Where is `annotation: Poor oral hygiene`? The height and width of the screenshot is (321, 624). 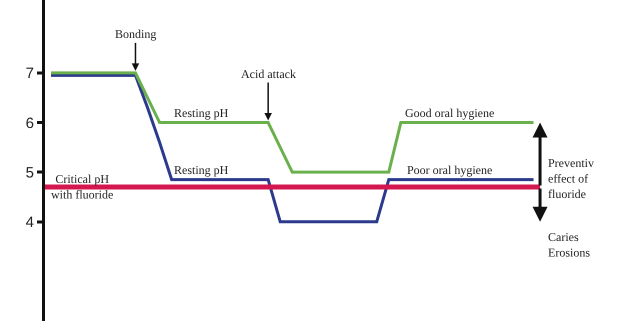
annotation: Poor oral hygiene is located at coordinates (449, 170).